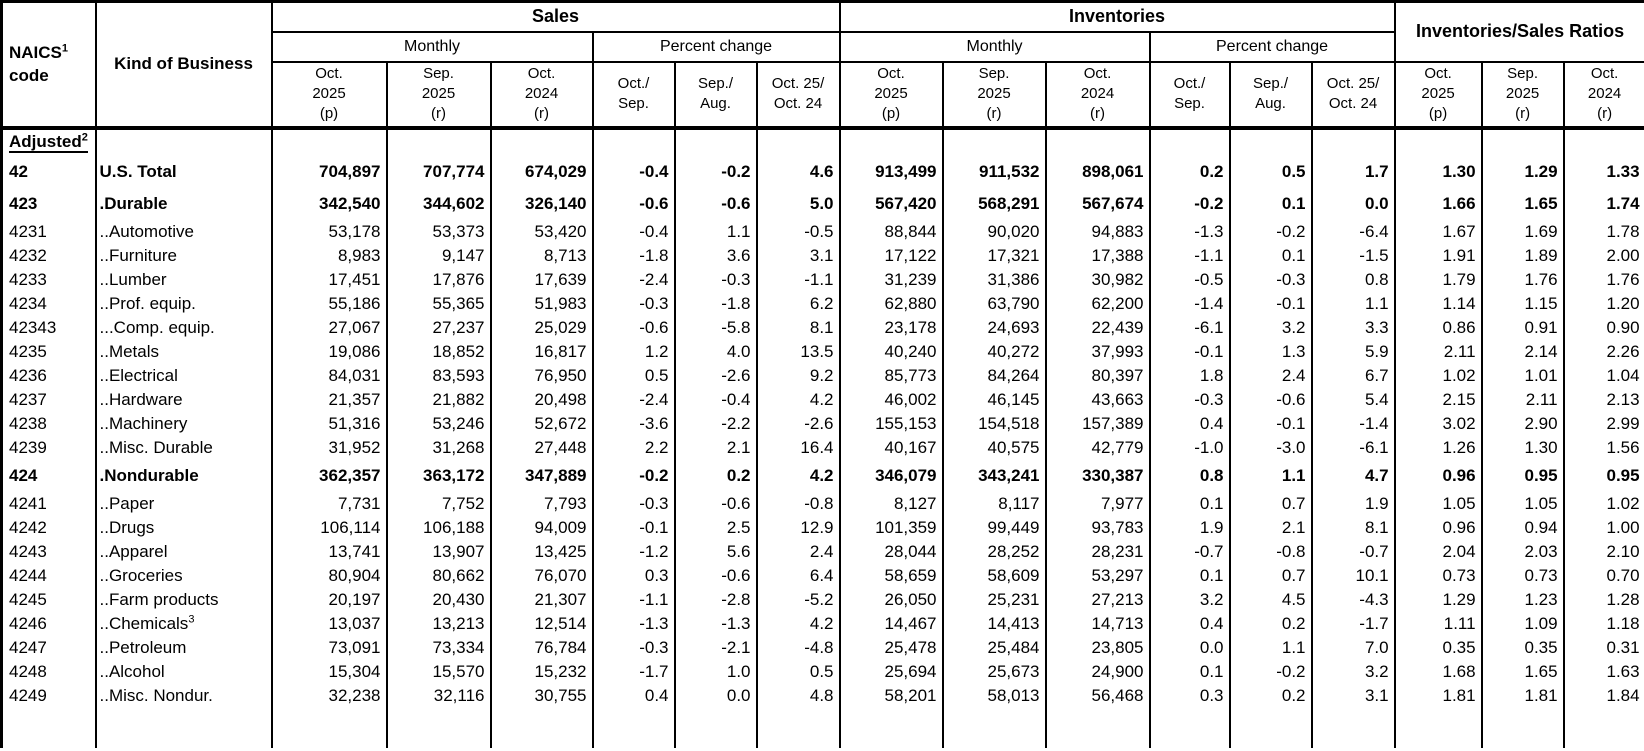 This screenshot has width=1644, height=751. What do you see at coordinates (994, 551) in the screenshot?
I see `data-cell: 28,252` at bounding box center [994, 551].